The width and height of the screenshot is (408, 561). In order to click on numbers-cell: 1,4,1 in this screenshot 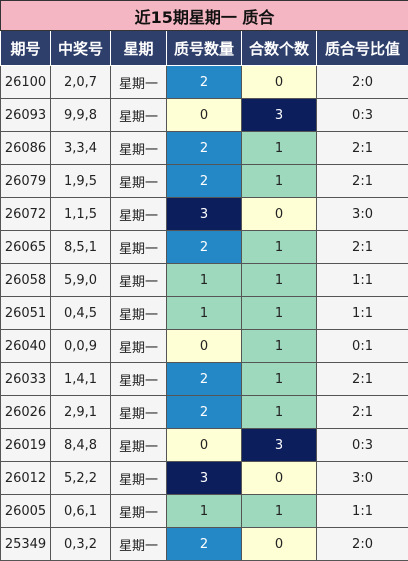, I will do `click(81, 379)`.